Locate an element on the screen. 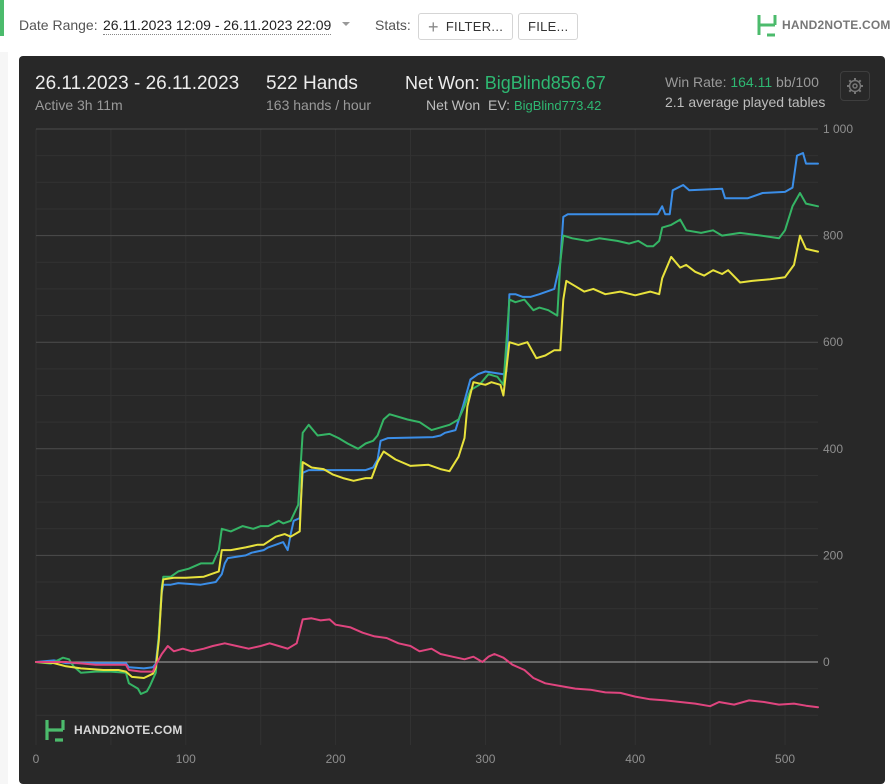 The width and height of the screenshot is (892, 784). active-tab-accent is located at coordinates (2, 18).